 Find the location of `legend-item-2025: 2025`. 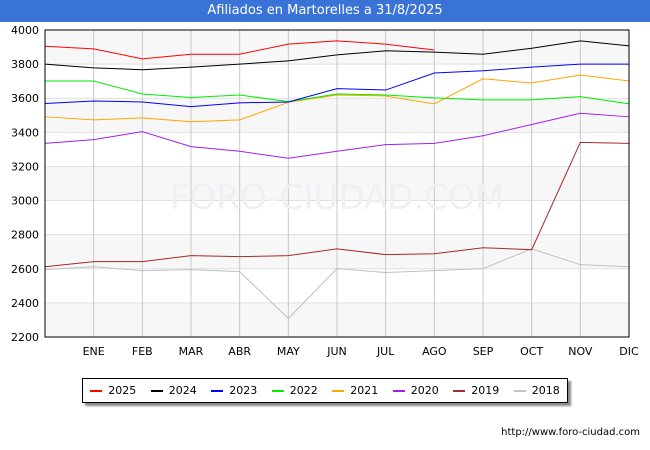

legend-item-2025: 2025 is located at coordinates (113, 390).